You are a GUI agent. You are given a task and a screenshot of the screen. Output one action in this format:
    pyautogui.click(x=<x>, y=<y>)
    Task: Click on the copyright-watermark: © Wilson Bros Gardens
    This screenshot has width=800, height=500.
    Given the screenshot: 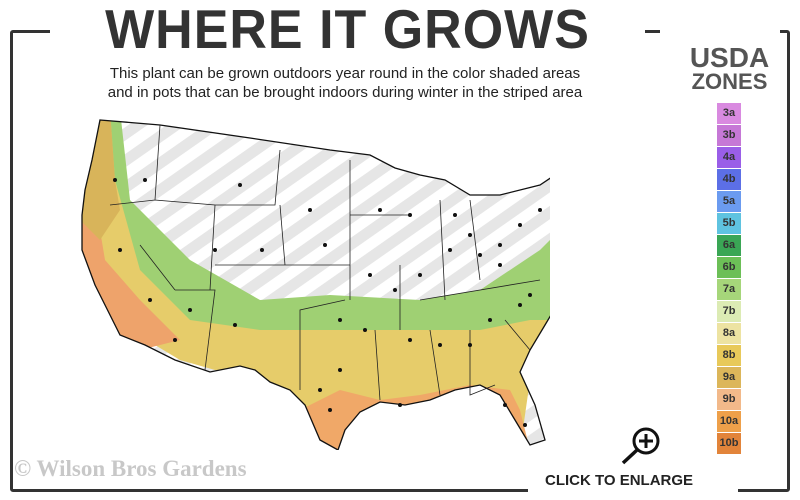 What is the action you would take?
    pyautogui.click(x=130, y=468)
    